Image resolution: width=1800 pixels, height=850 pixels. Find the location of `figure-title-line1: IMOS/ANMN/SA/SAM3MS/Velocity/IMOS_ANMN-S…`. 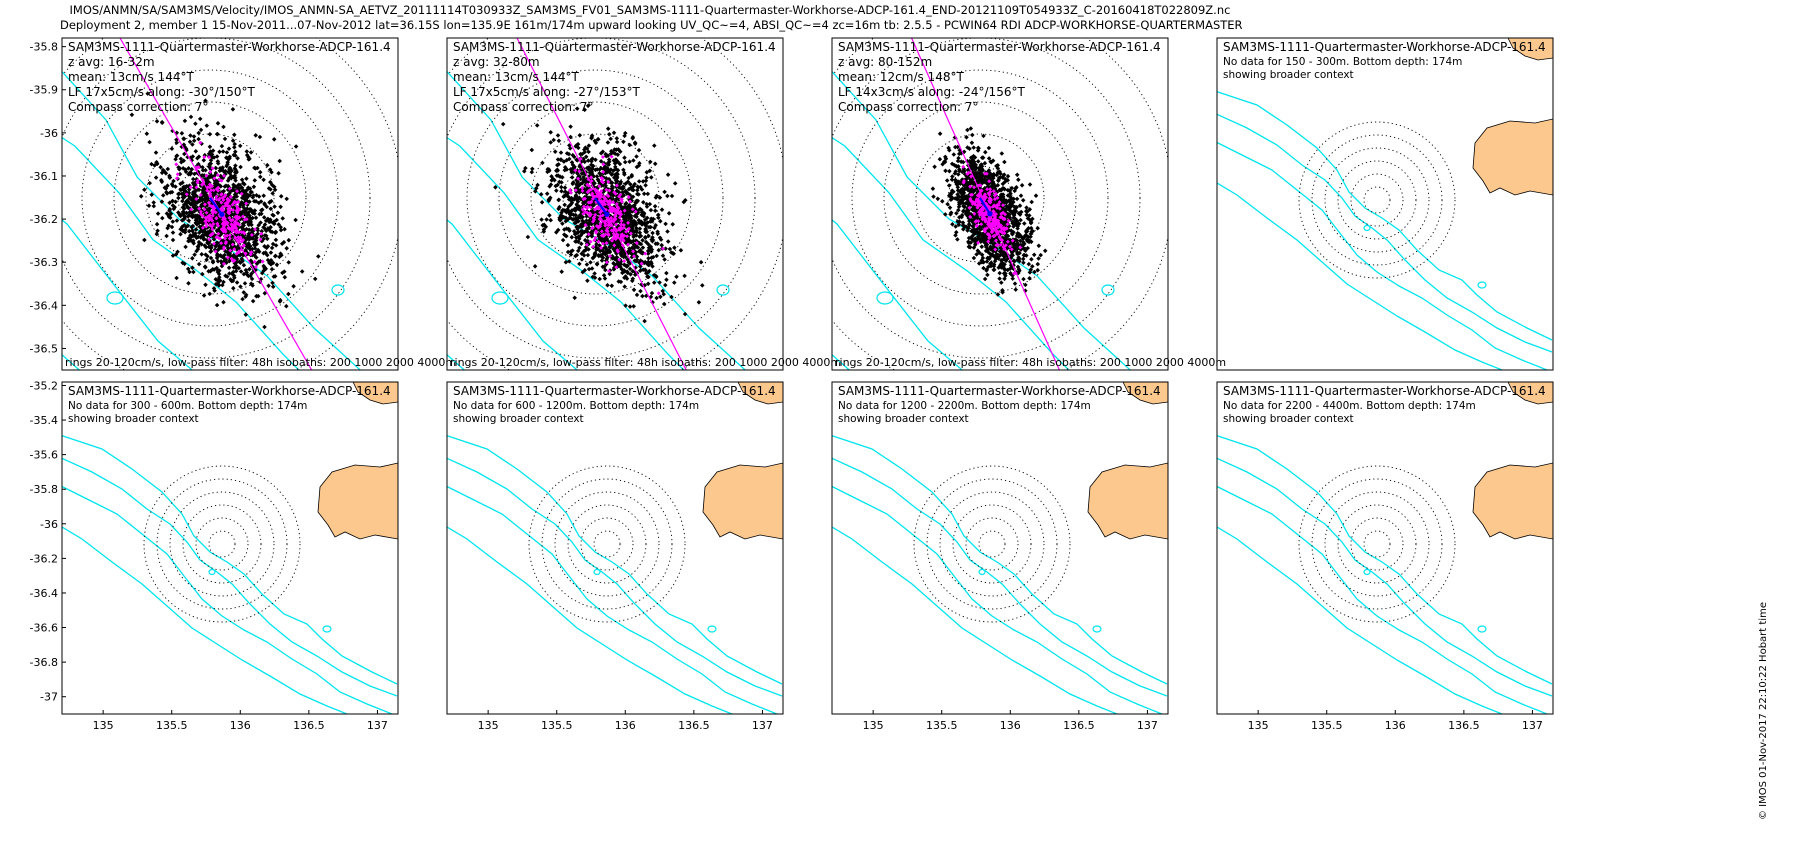

figure-title-line1: IMOS/ANMN/SA/SAM3MS/Velocity/IMOS_ANMN-S… is located at coordinates (650, 10).